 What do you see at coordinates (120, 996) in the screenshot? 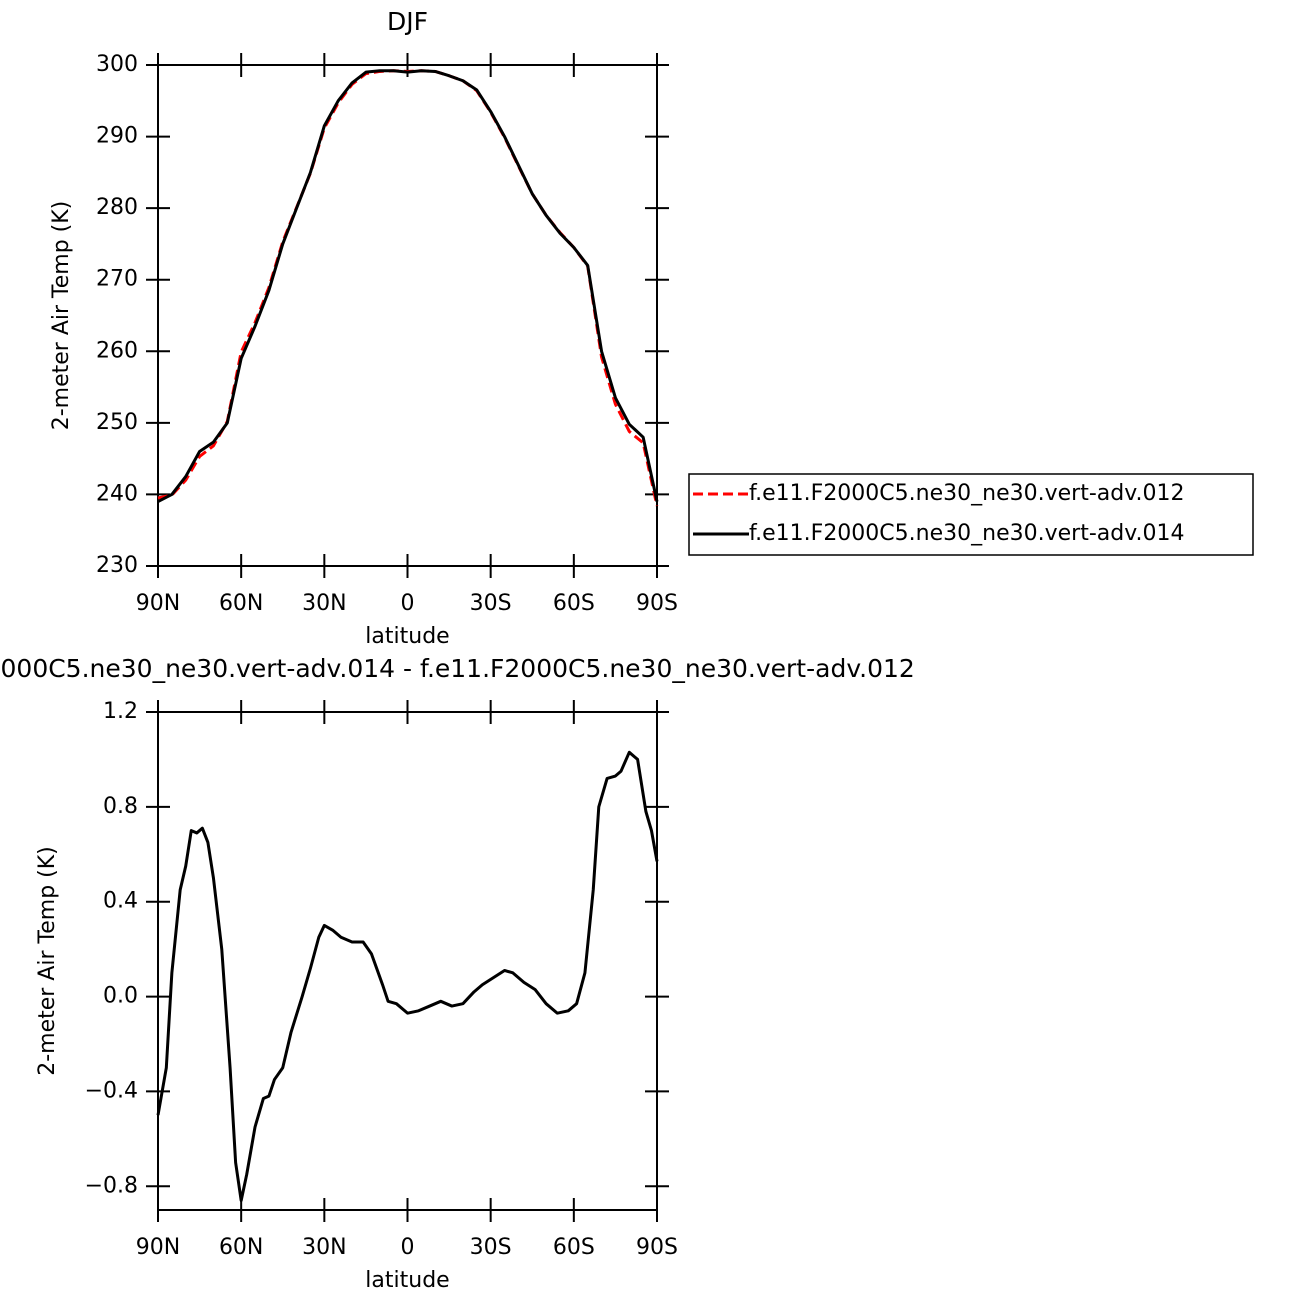
I see `y-tick-label: 0.0` at bounding box center [120, 996].